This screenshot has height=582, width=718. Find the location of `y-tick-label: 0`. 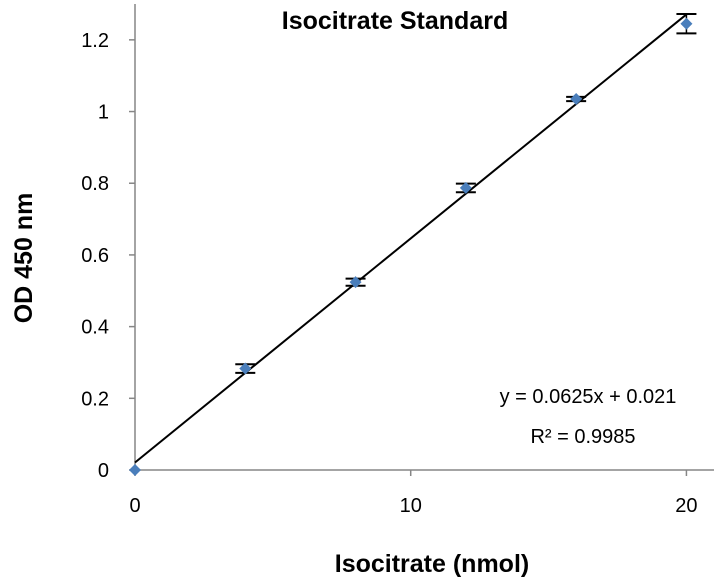

y-tick-label: 0 is located at coordinates (103, 471).